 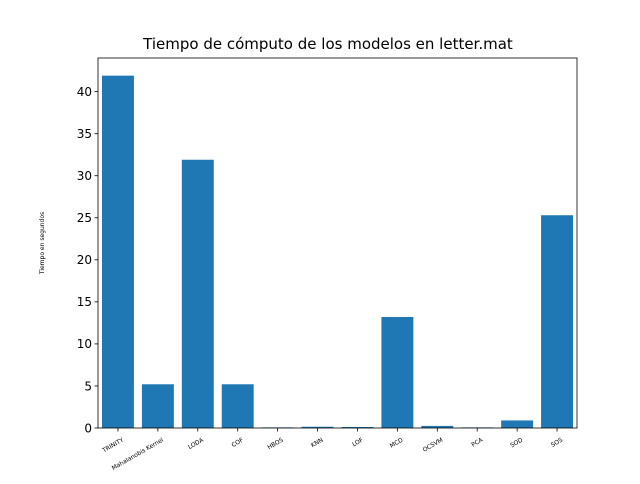 I want to click on y-tick-label: 15, so click(x=84, y=302).